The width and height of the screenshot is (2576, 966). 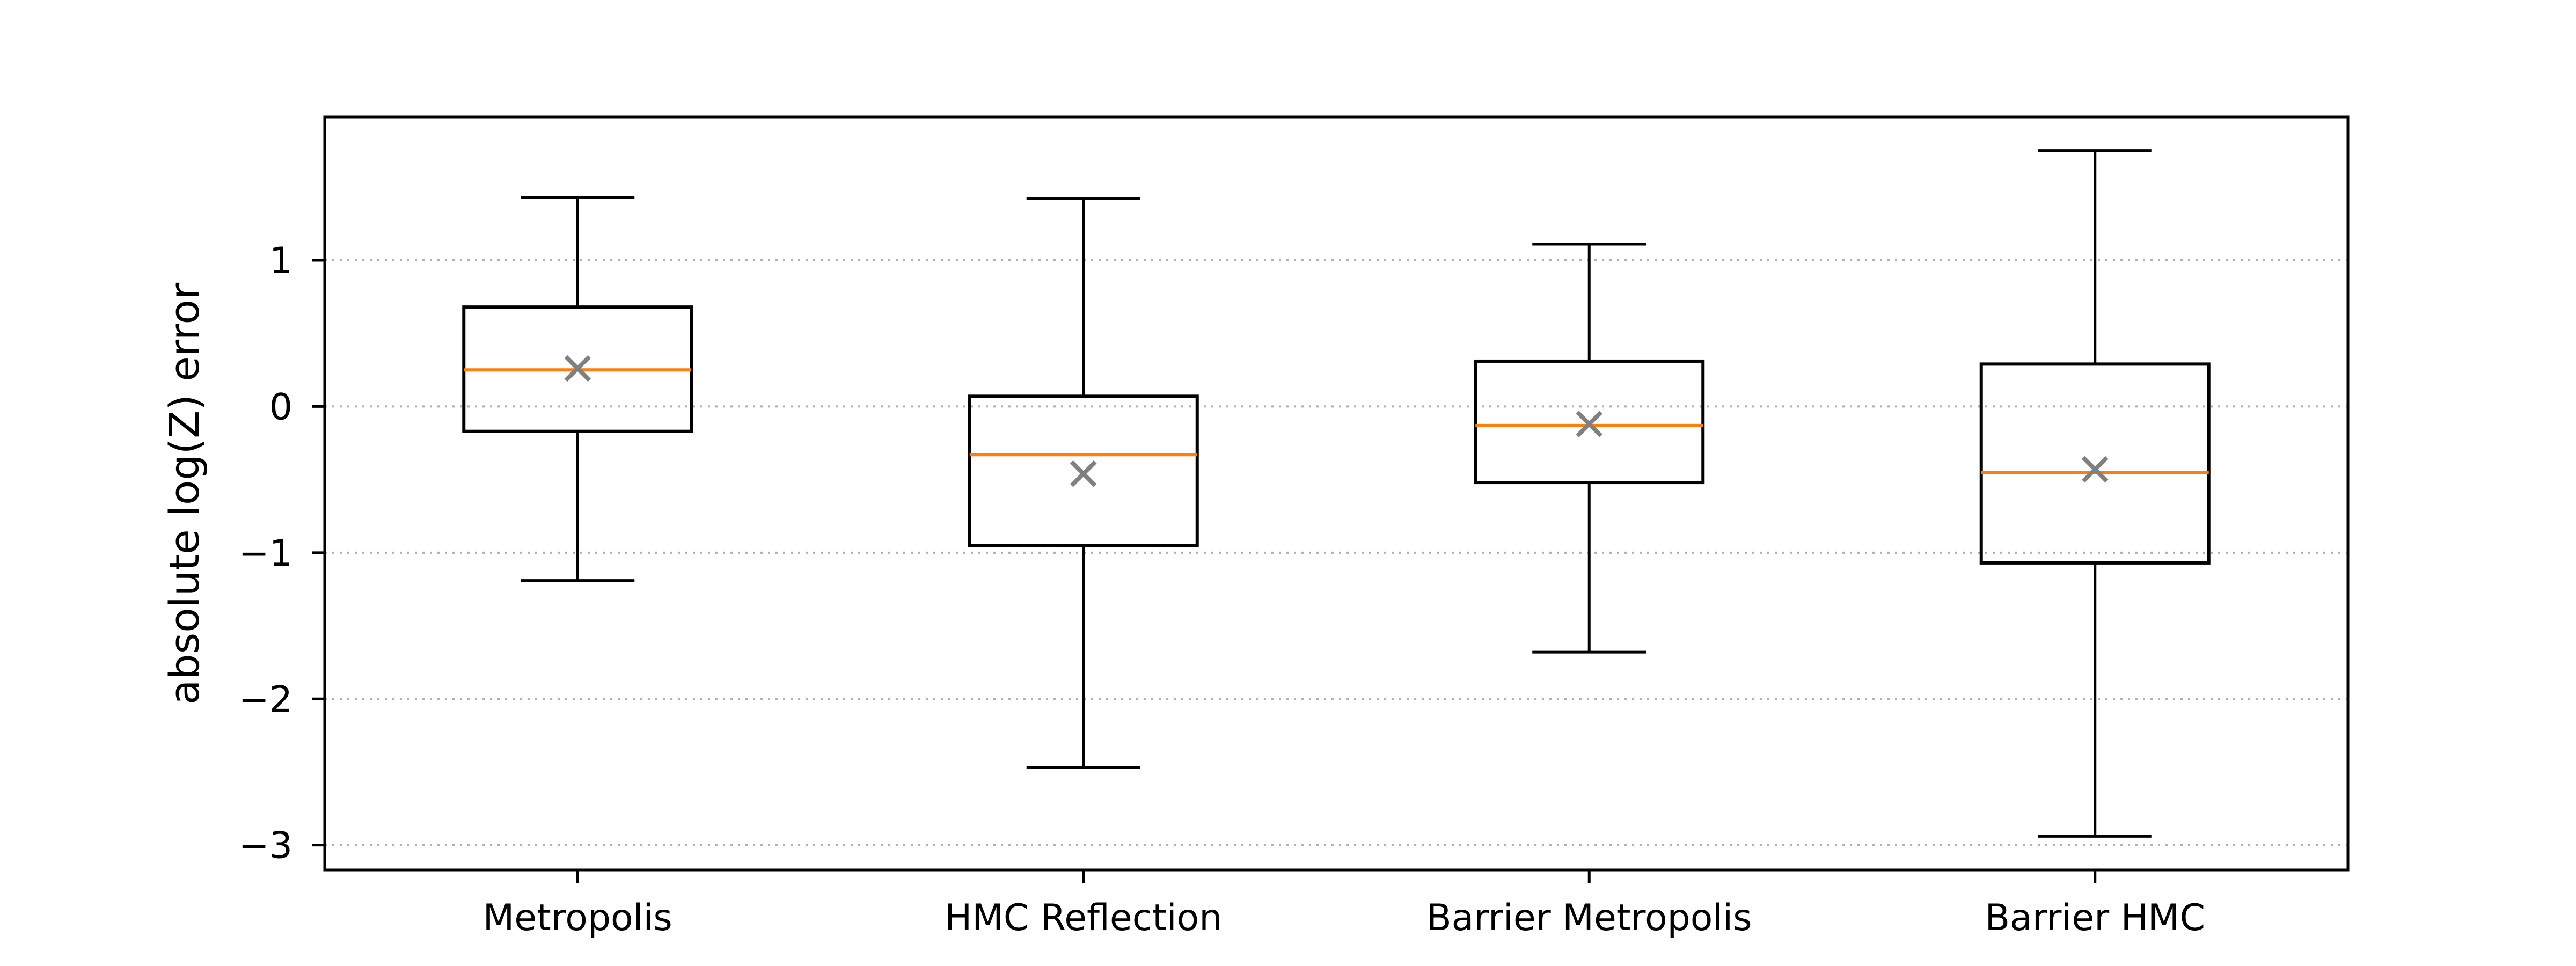 I want to click on y-tick-label: −2, so click(x=265, y=699).